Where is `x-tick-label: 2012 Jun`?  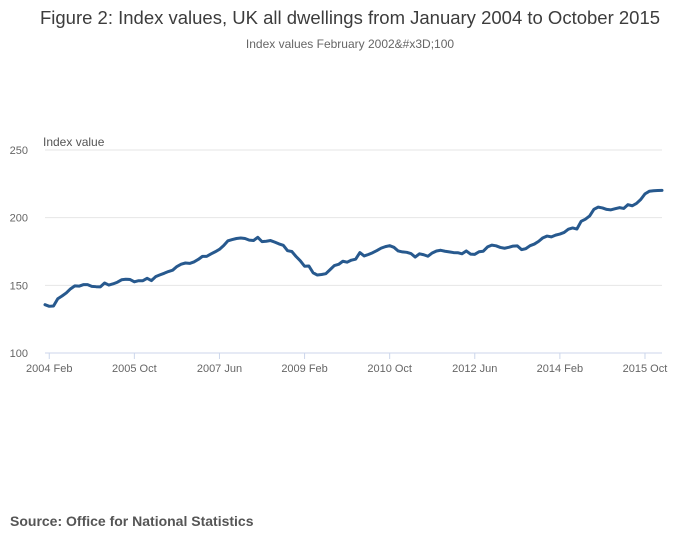 x-tick-label: 2012 Jun is located at coordinates (474, 369).